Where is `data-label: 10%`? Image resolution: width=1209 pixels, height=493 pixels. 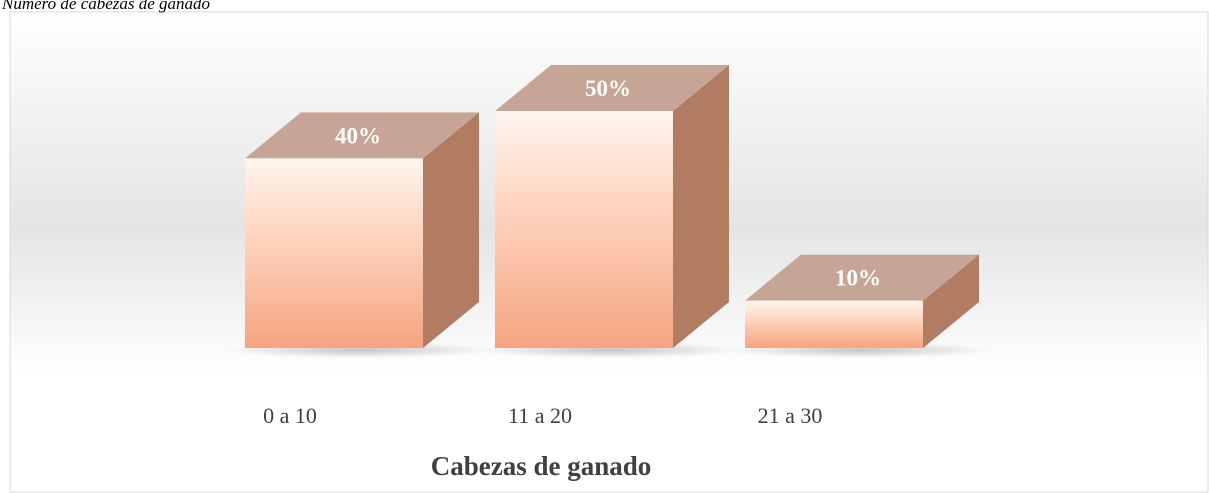 data-label: 10% is located at coordinates (858, 278).